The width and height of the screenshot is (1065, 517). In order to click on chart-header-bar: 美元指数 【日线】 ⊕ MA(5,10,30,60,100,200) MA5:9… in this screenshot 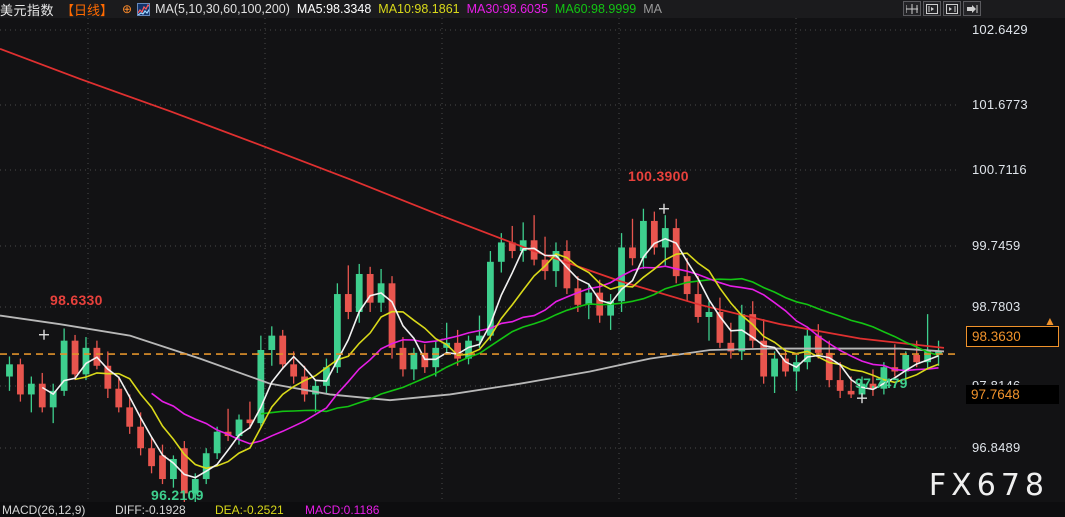, I will do `click(532, 9)`.